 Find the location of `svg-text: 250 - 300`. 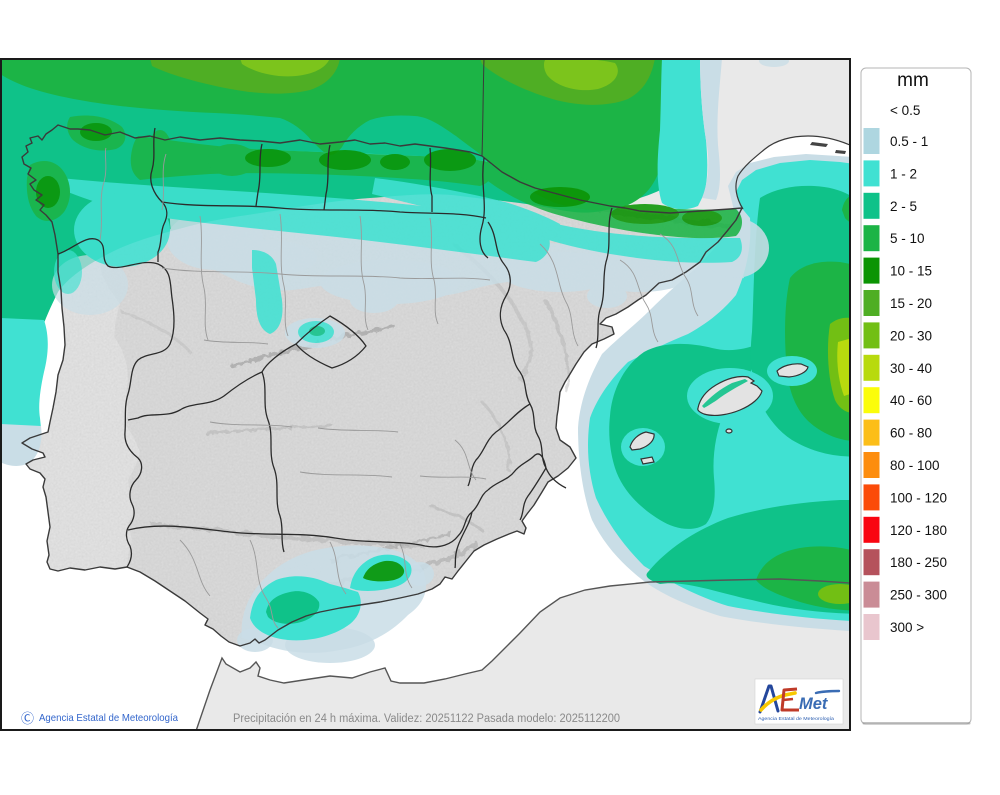

svg-text: 250 - 300 is located at coordinates (918, 595).